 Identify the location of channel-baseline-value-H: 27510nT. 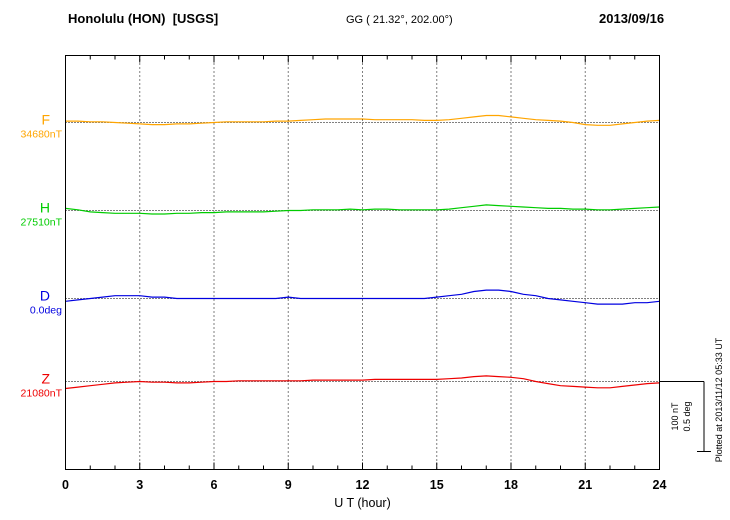
(42, 223).